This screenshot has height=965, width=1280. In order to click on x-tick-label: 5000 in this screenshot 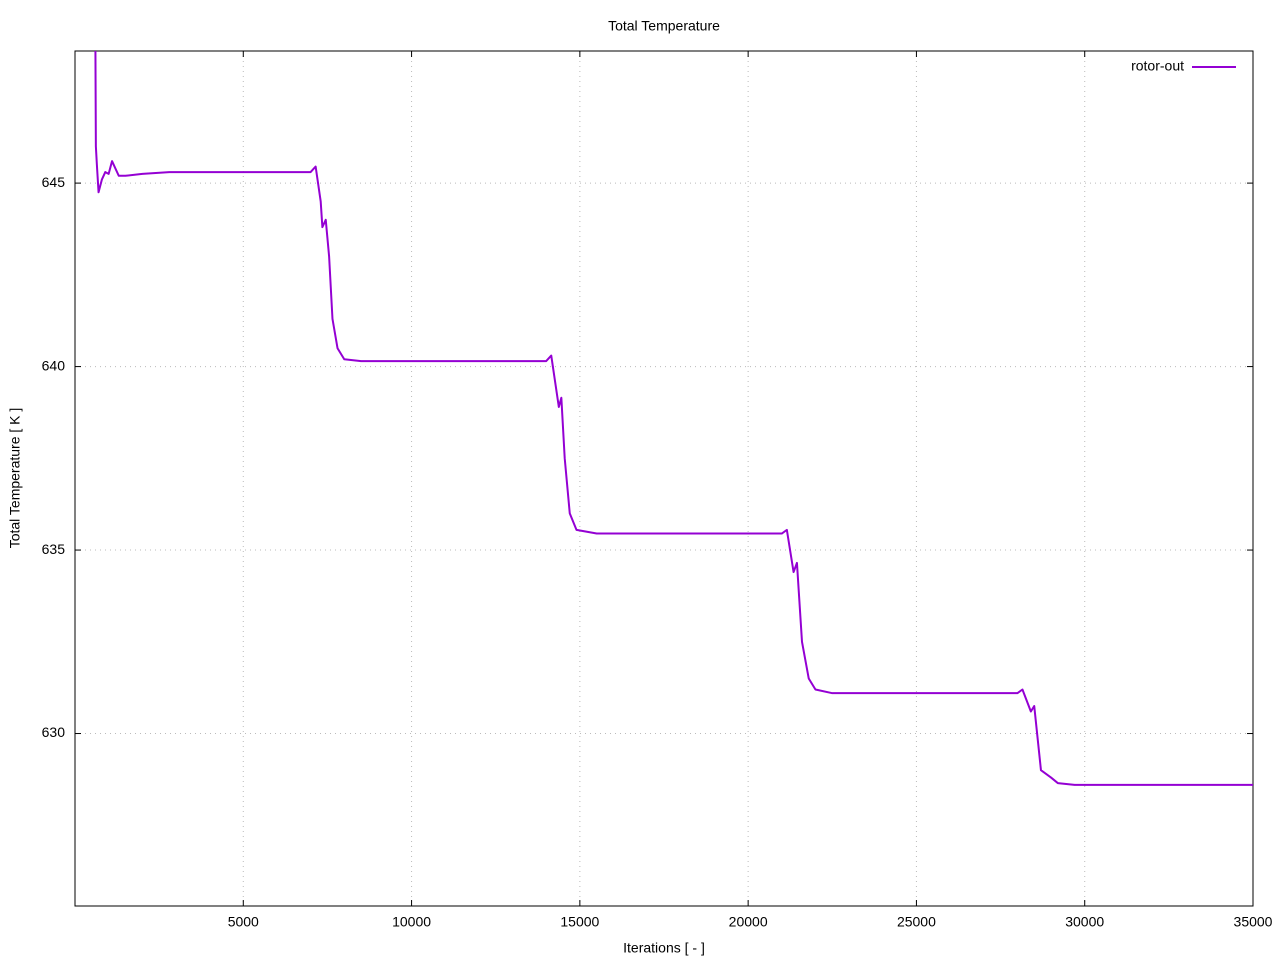, I will do `click(243, 922)`.